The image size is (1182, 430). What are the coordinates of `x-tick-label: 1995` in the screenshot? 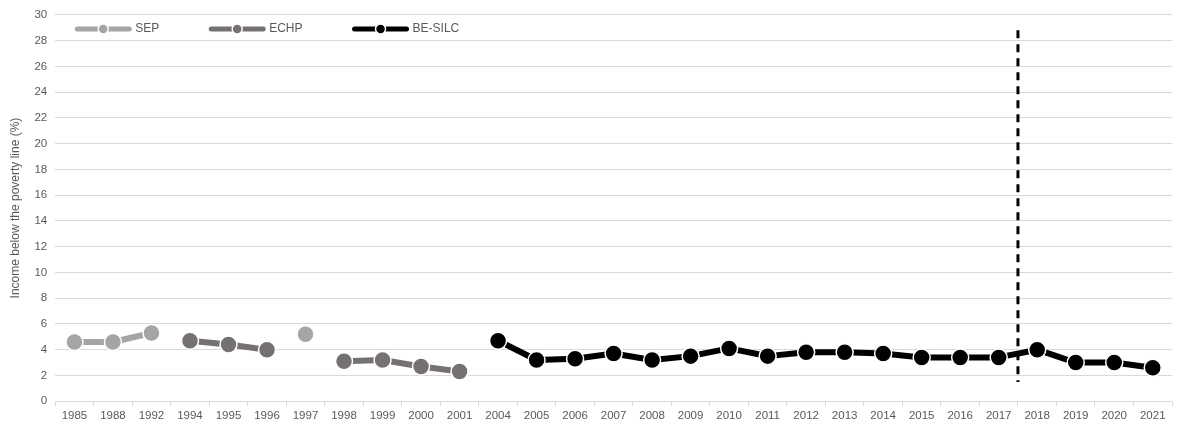 It's located at (228, 415).